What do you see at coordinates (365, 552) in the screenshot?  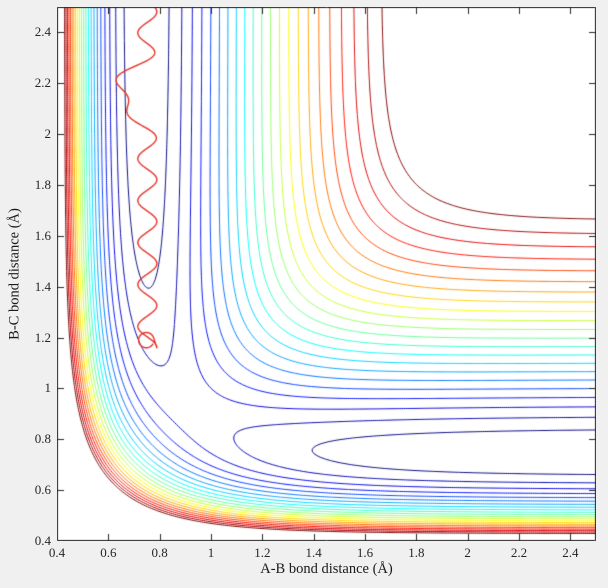 I see `x-tick-label: 1.6` at bounding box center [365, 552].